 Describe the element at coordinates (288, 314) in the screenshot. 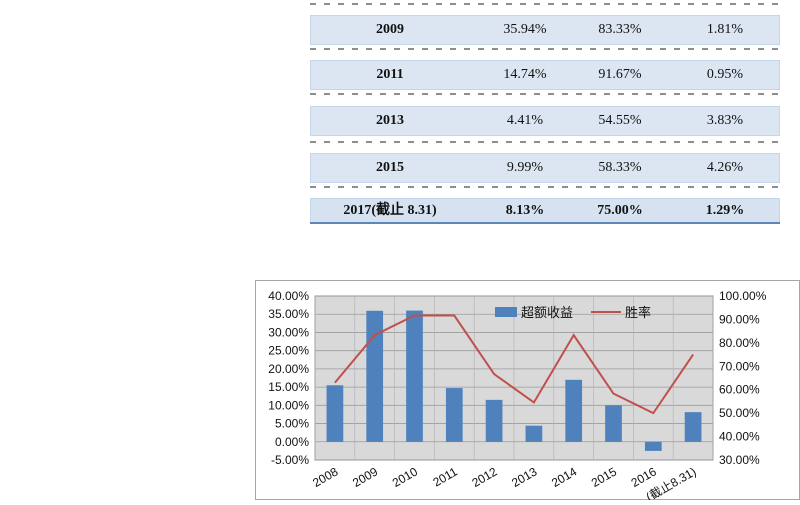

I see `y-left-tick-label: 35.00%` at that location.